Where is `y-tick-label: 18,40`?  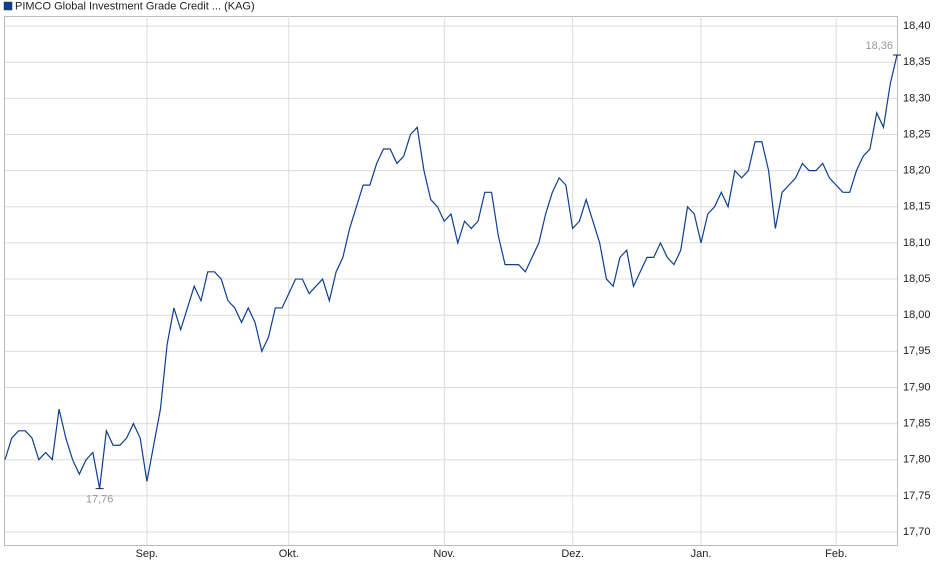
y-tick-label: 18,40 is located at coordinates (917, 26).